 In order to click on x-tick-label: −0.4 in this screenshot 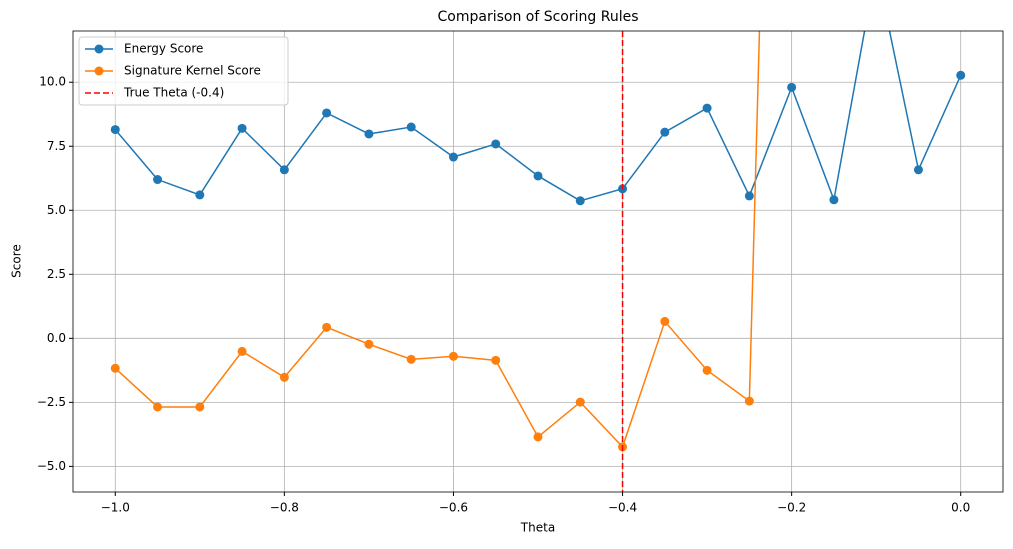, I will do `click(622, 508)`.